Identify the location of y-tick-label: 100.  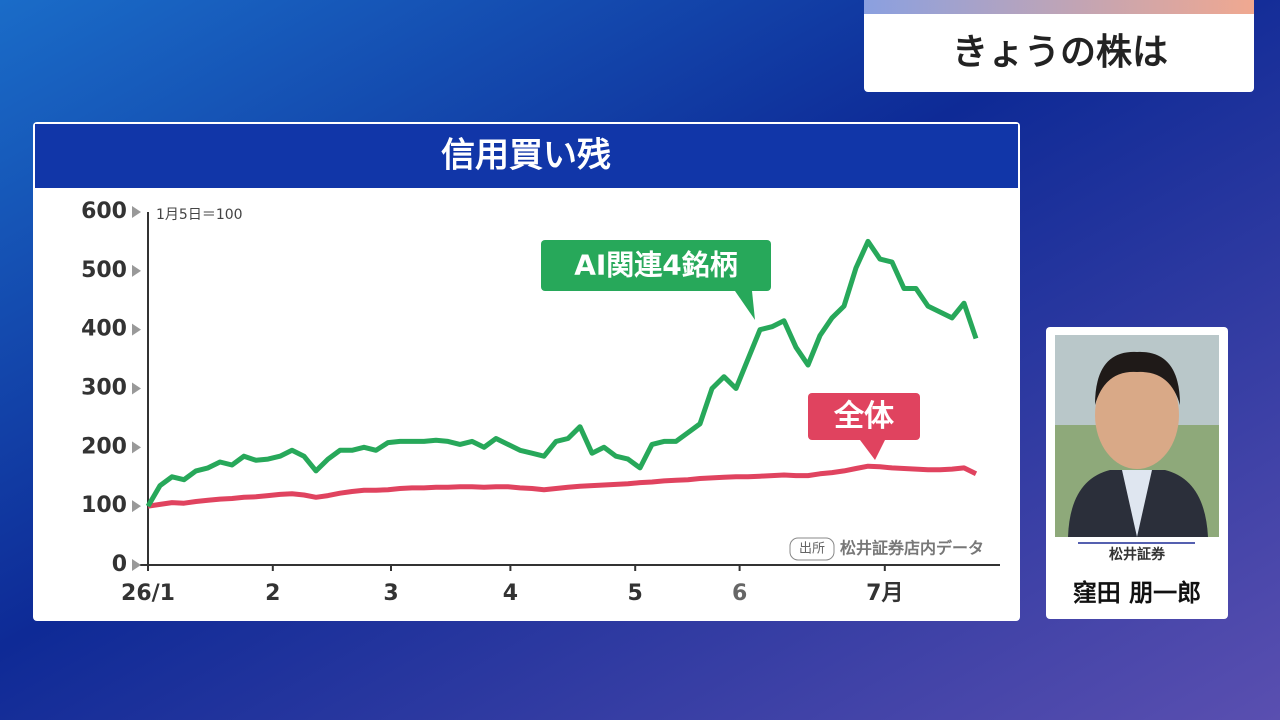
(104, 505).